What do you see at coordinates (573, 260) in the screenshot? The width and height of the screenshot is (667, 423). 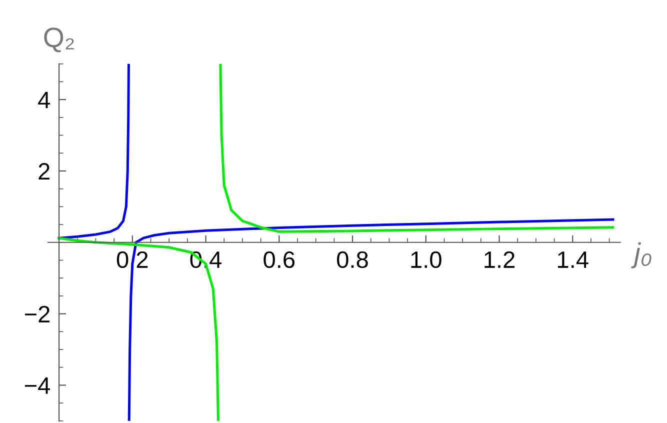 I see `x-tick-label: 1.4` at bounding box center [573, 260].